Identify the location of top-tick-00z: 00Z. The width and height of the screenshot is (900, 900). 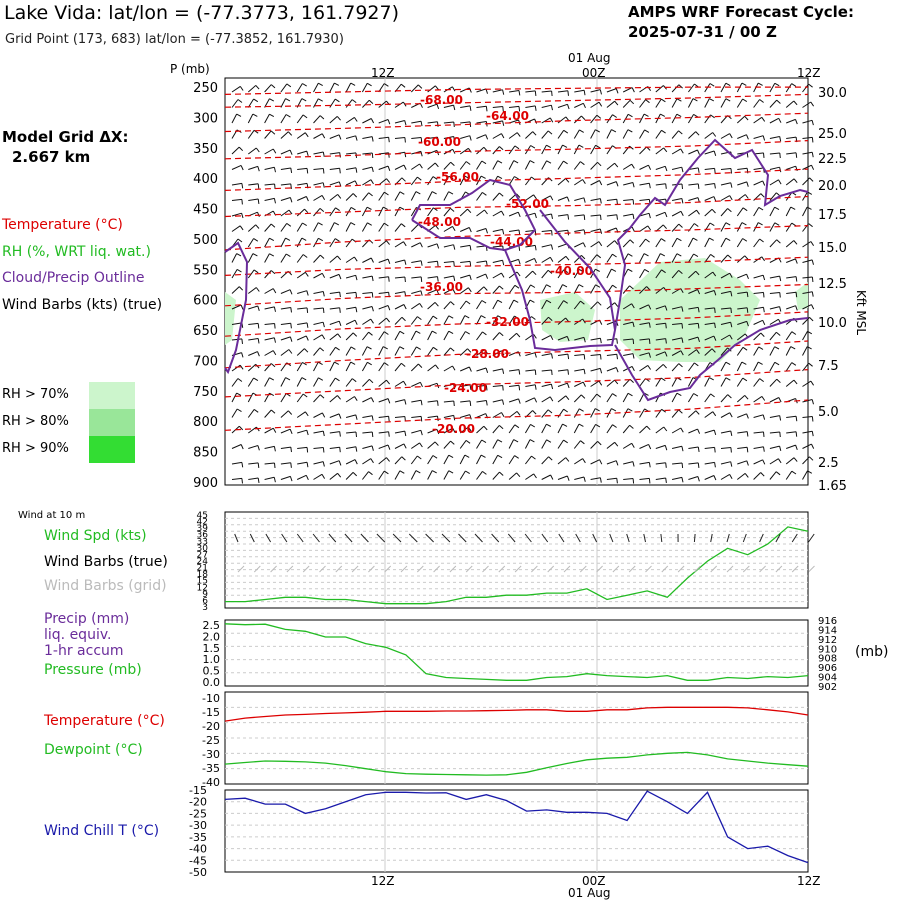
(594, 73).